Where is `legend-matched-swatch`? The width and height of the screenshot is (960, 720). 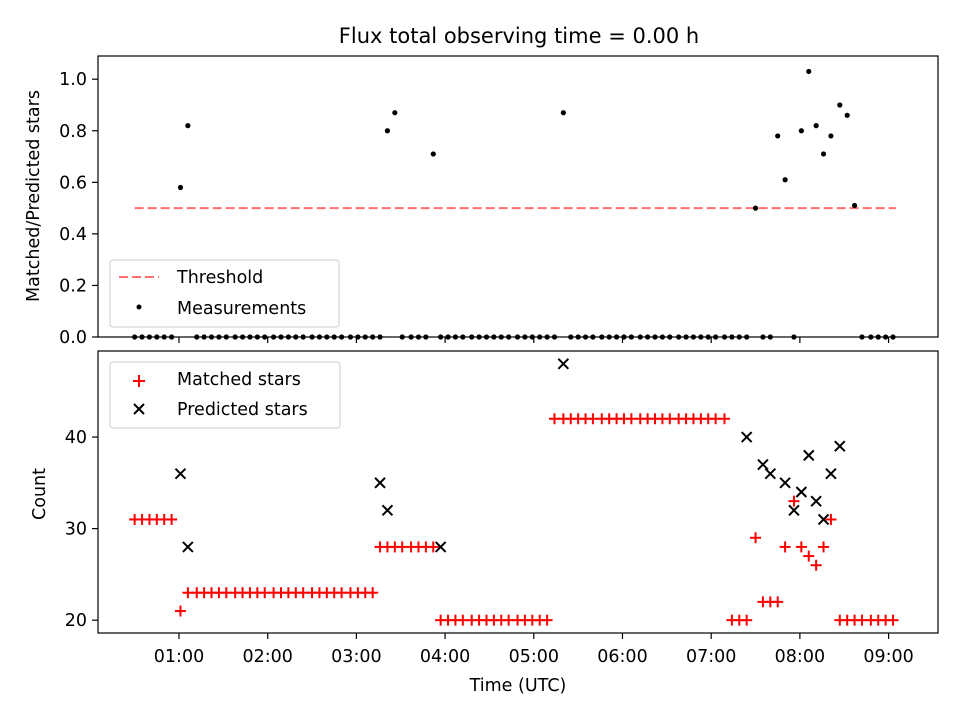 legend-matched-swatch is located at coordinates (139, 381).